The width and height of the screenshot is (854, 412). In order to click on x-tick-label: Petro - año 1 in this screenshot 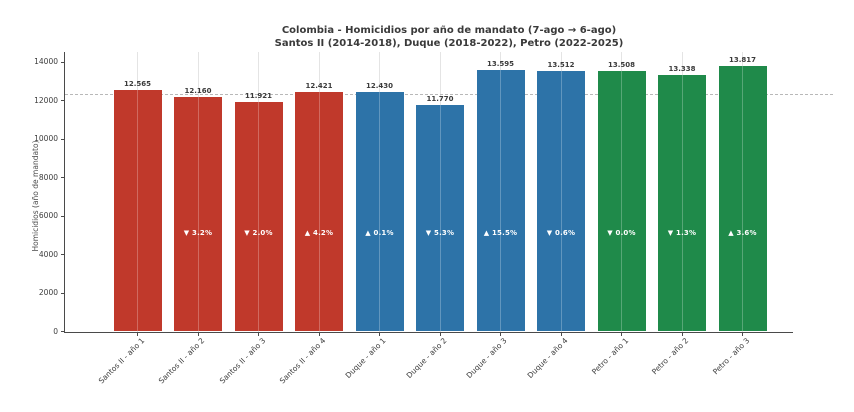, I will do `click(609, 356)`.